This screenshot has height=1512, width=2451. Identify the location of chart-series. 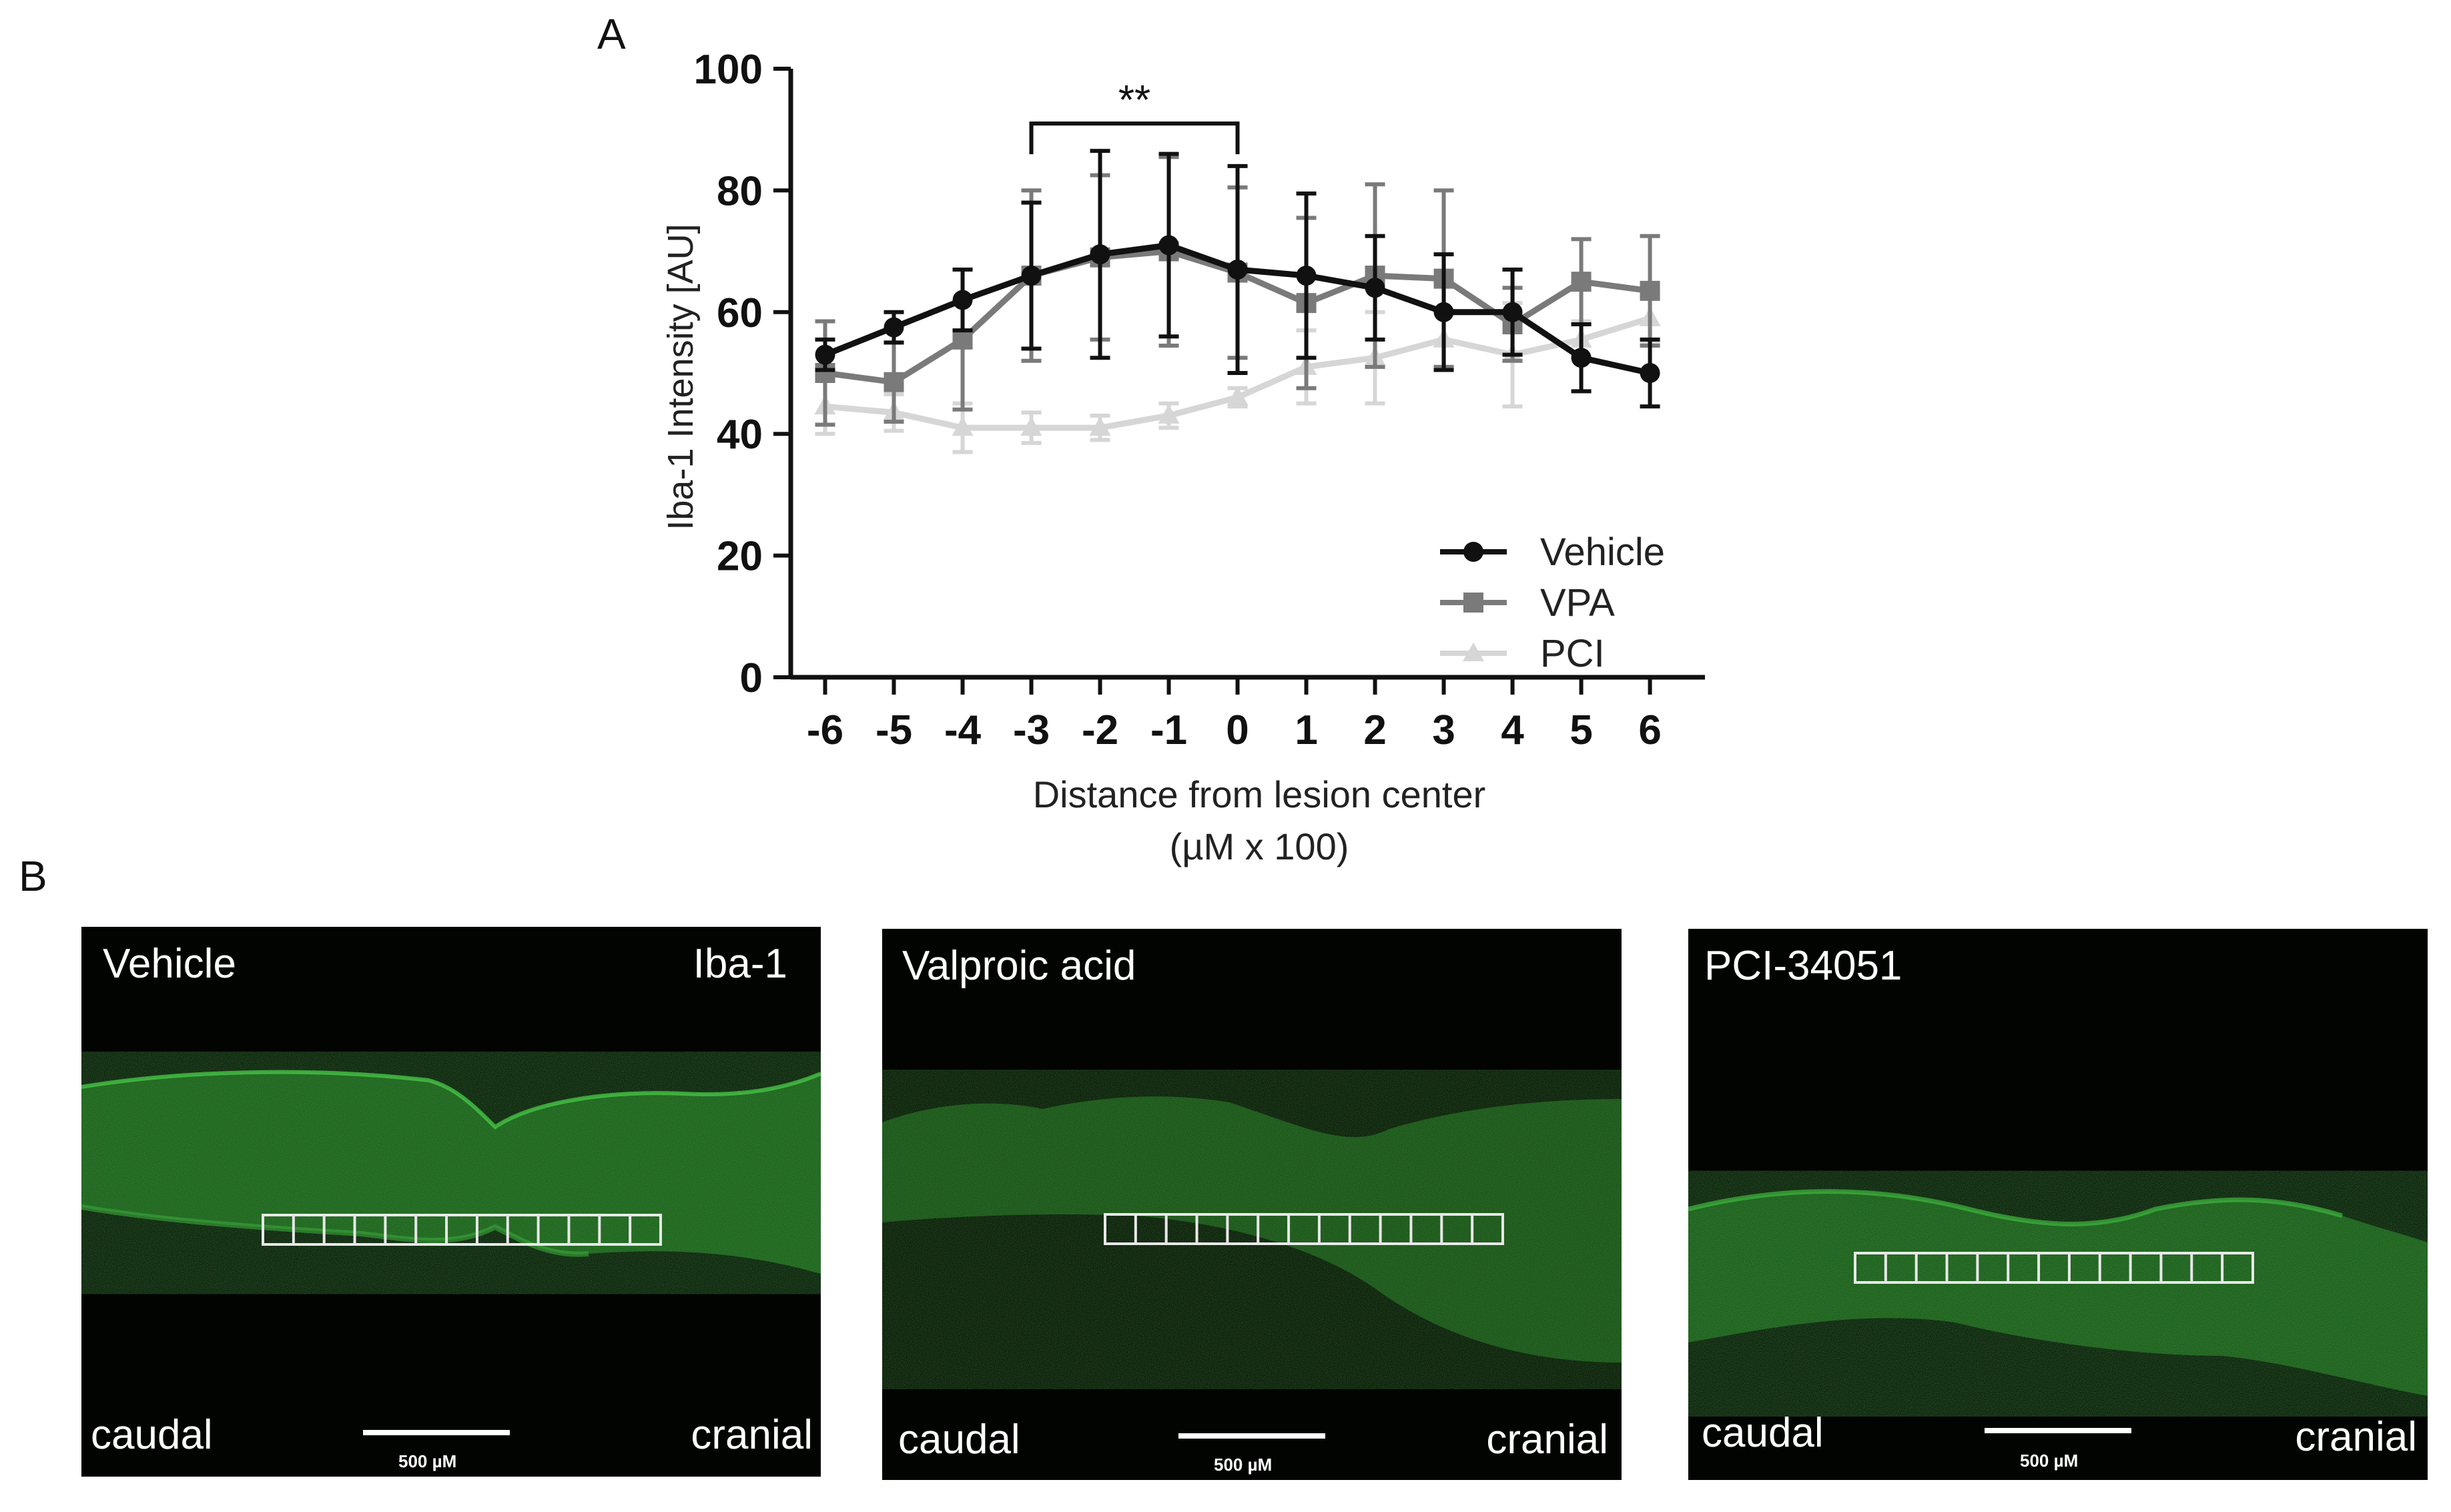
(1237, 301).